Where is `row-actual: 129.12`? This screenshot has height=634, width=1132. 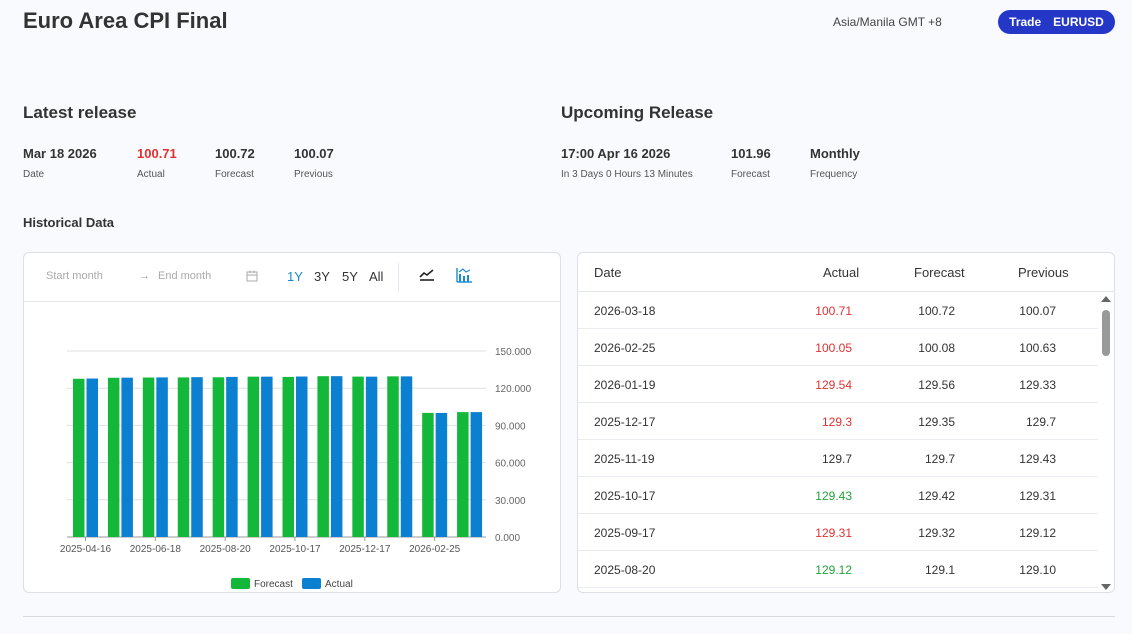
row-actual: 129.12 is located at coordinates (833, 570).